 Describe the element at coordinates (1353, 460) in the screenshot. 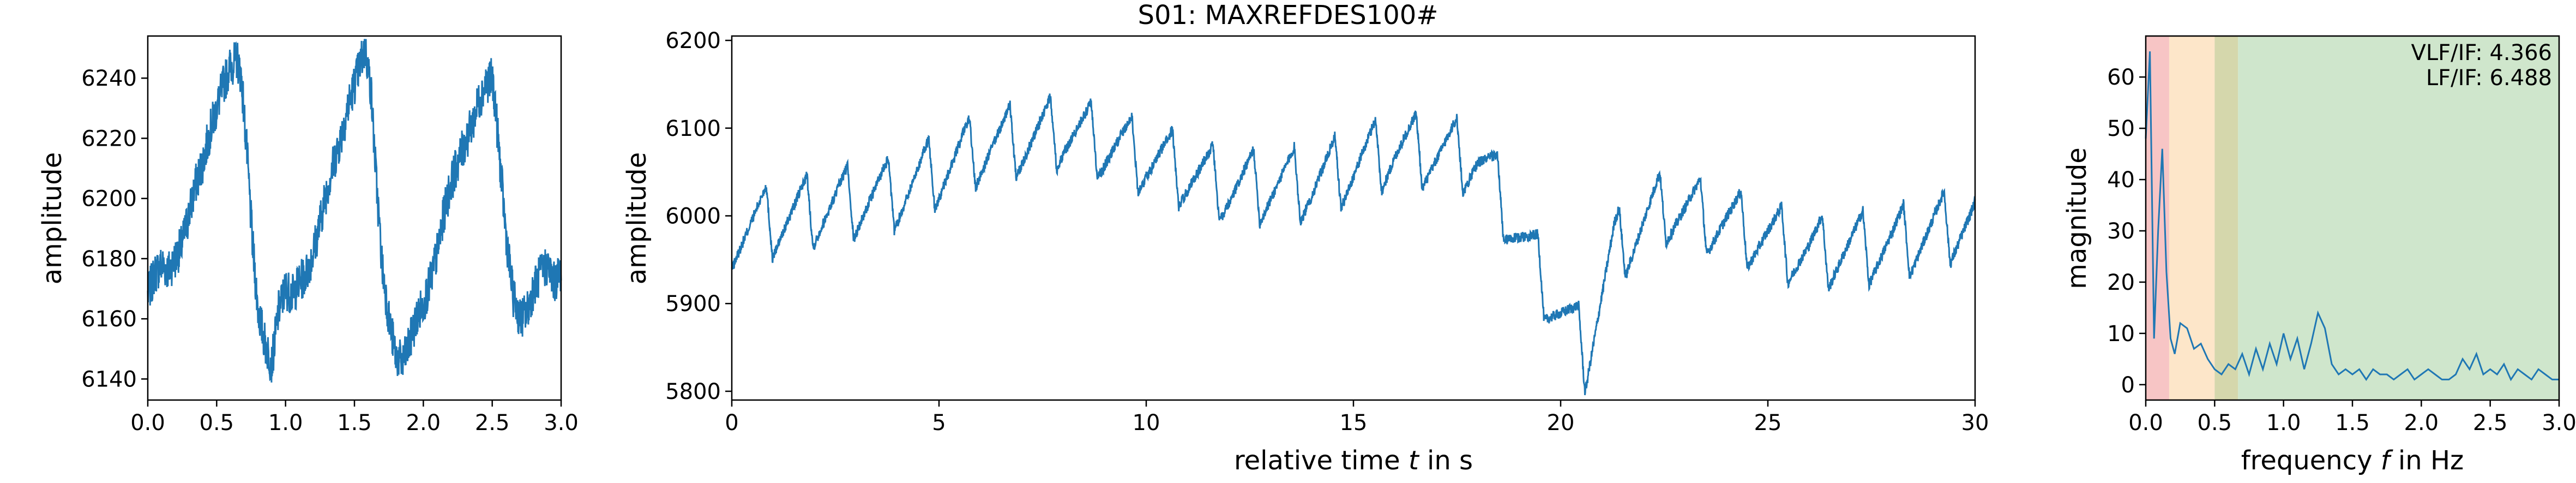

I see `panel-2-xlabel: relative time t in s` at that location.